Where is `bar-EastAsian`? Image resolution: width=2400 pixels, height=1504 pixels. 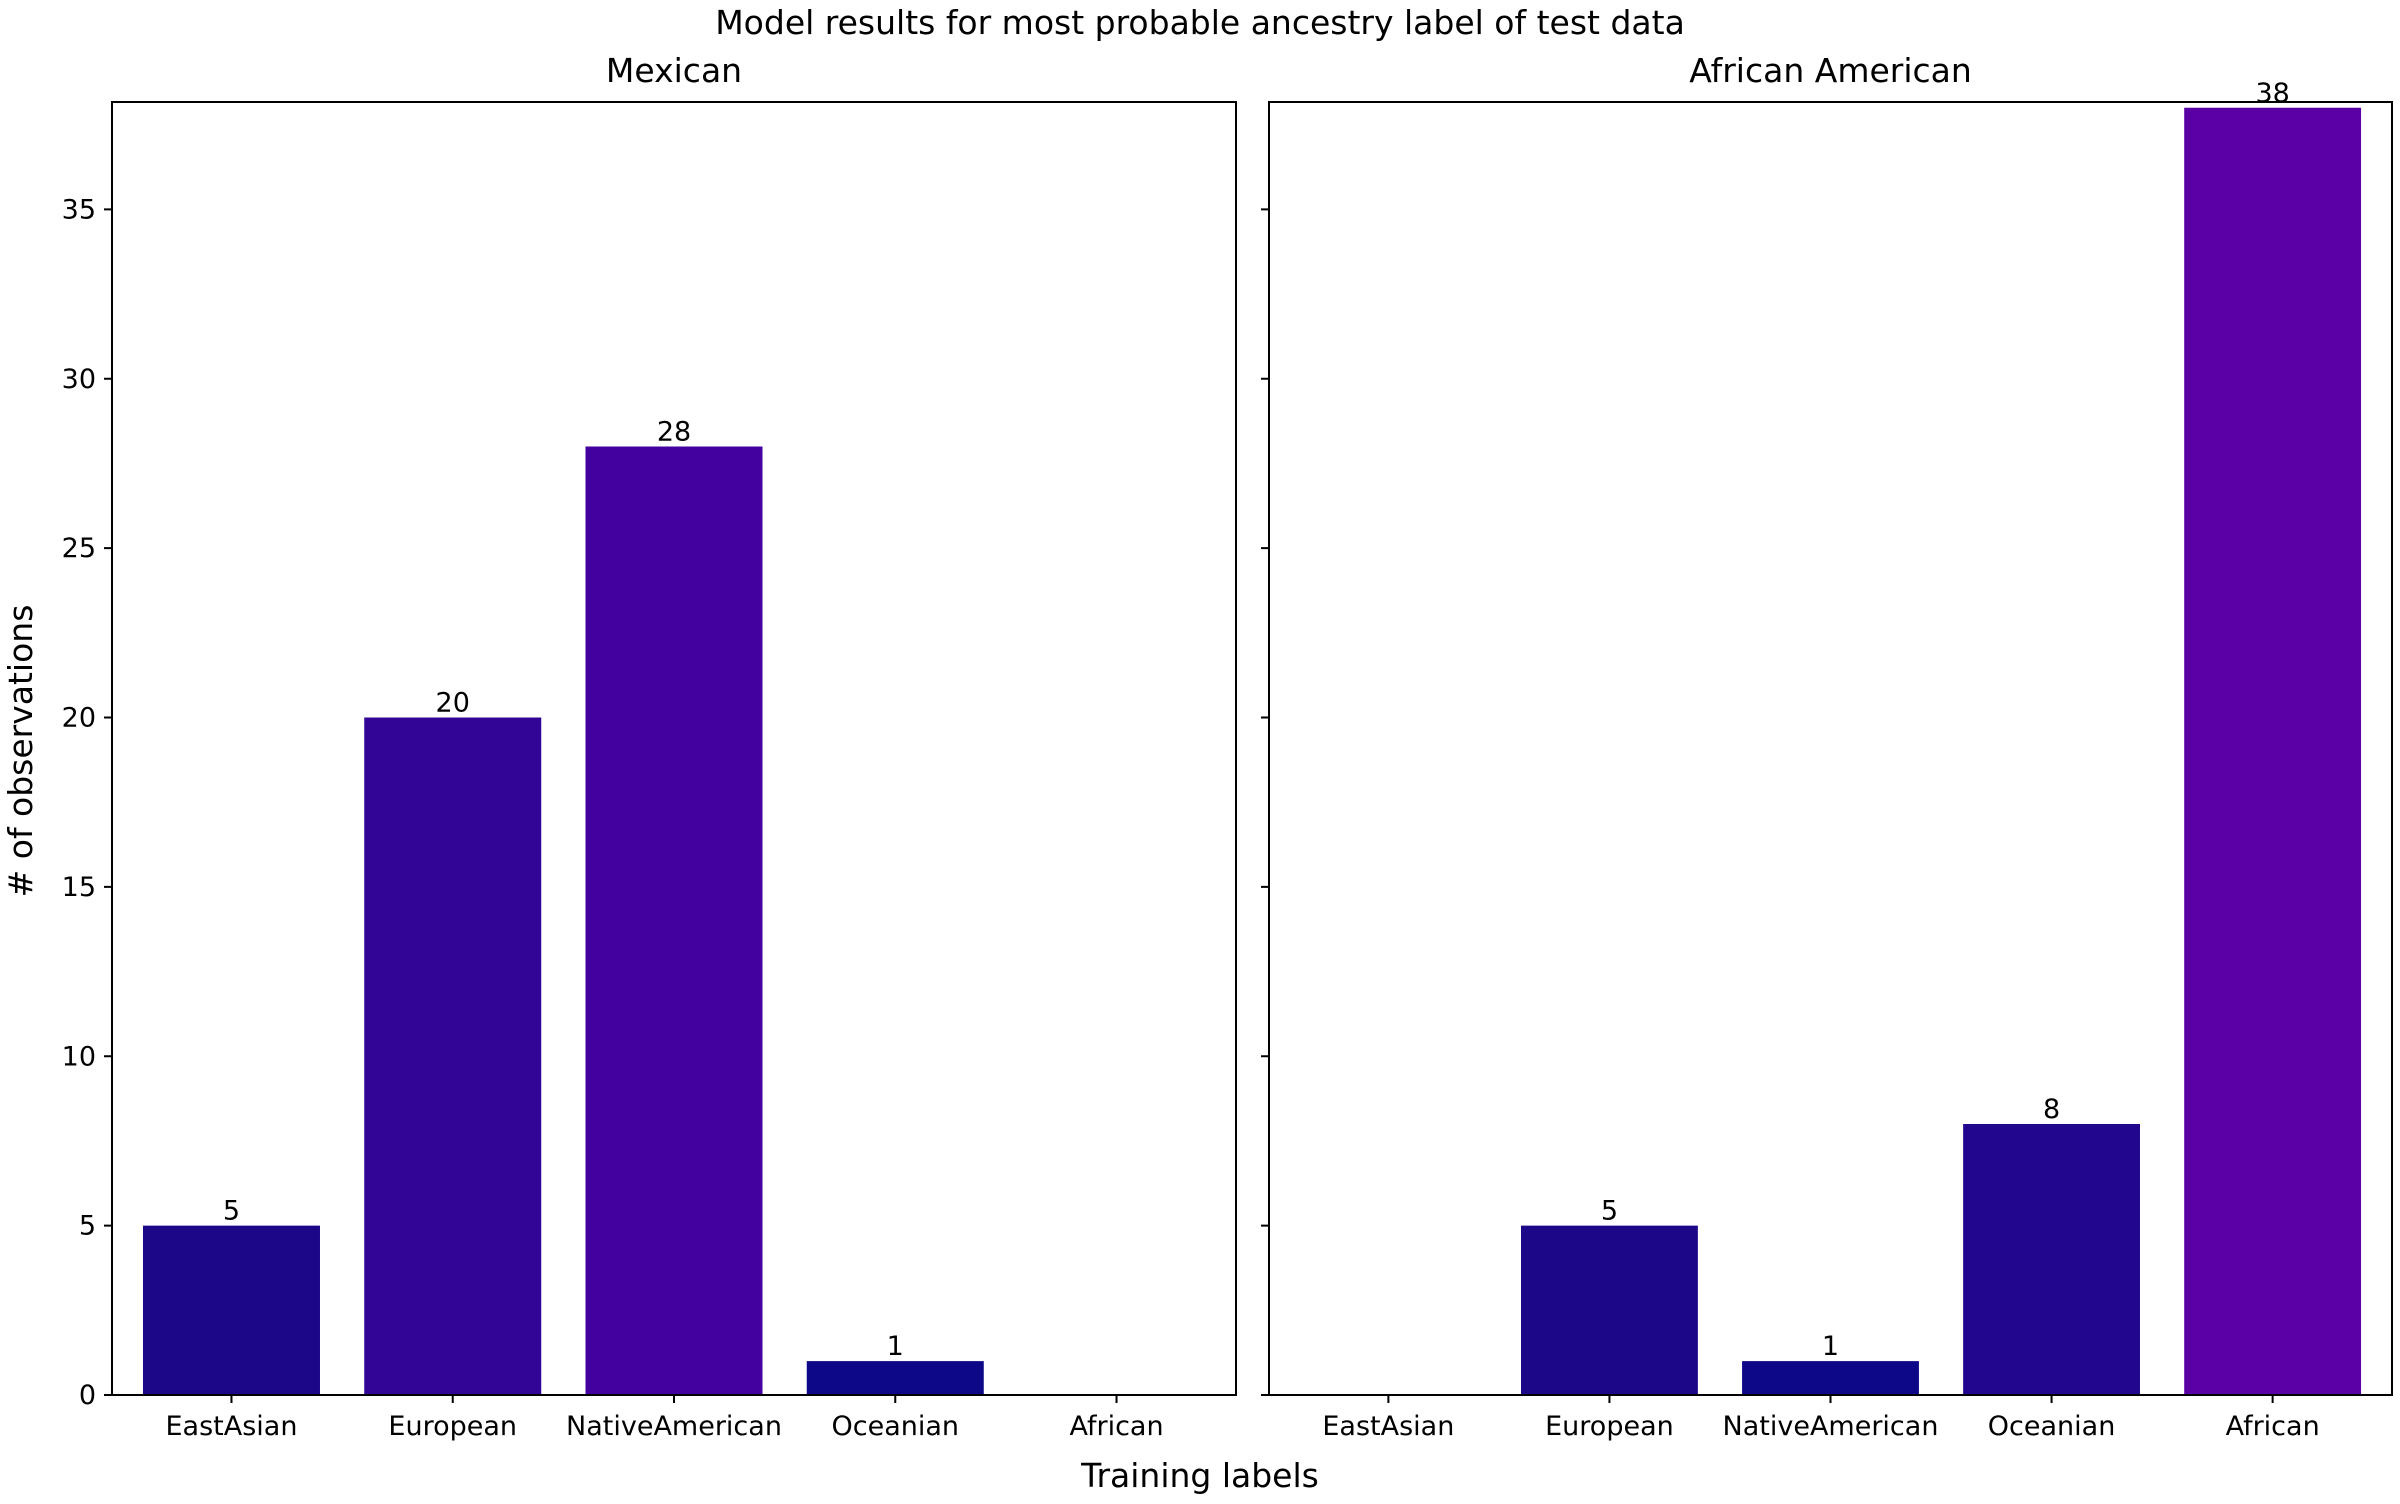 bar-EastAsian is located at coordinates (231, 1310).